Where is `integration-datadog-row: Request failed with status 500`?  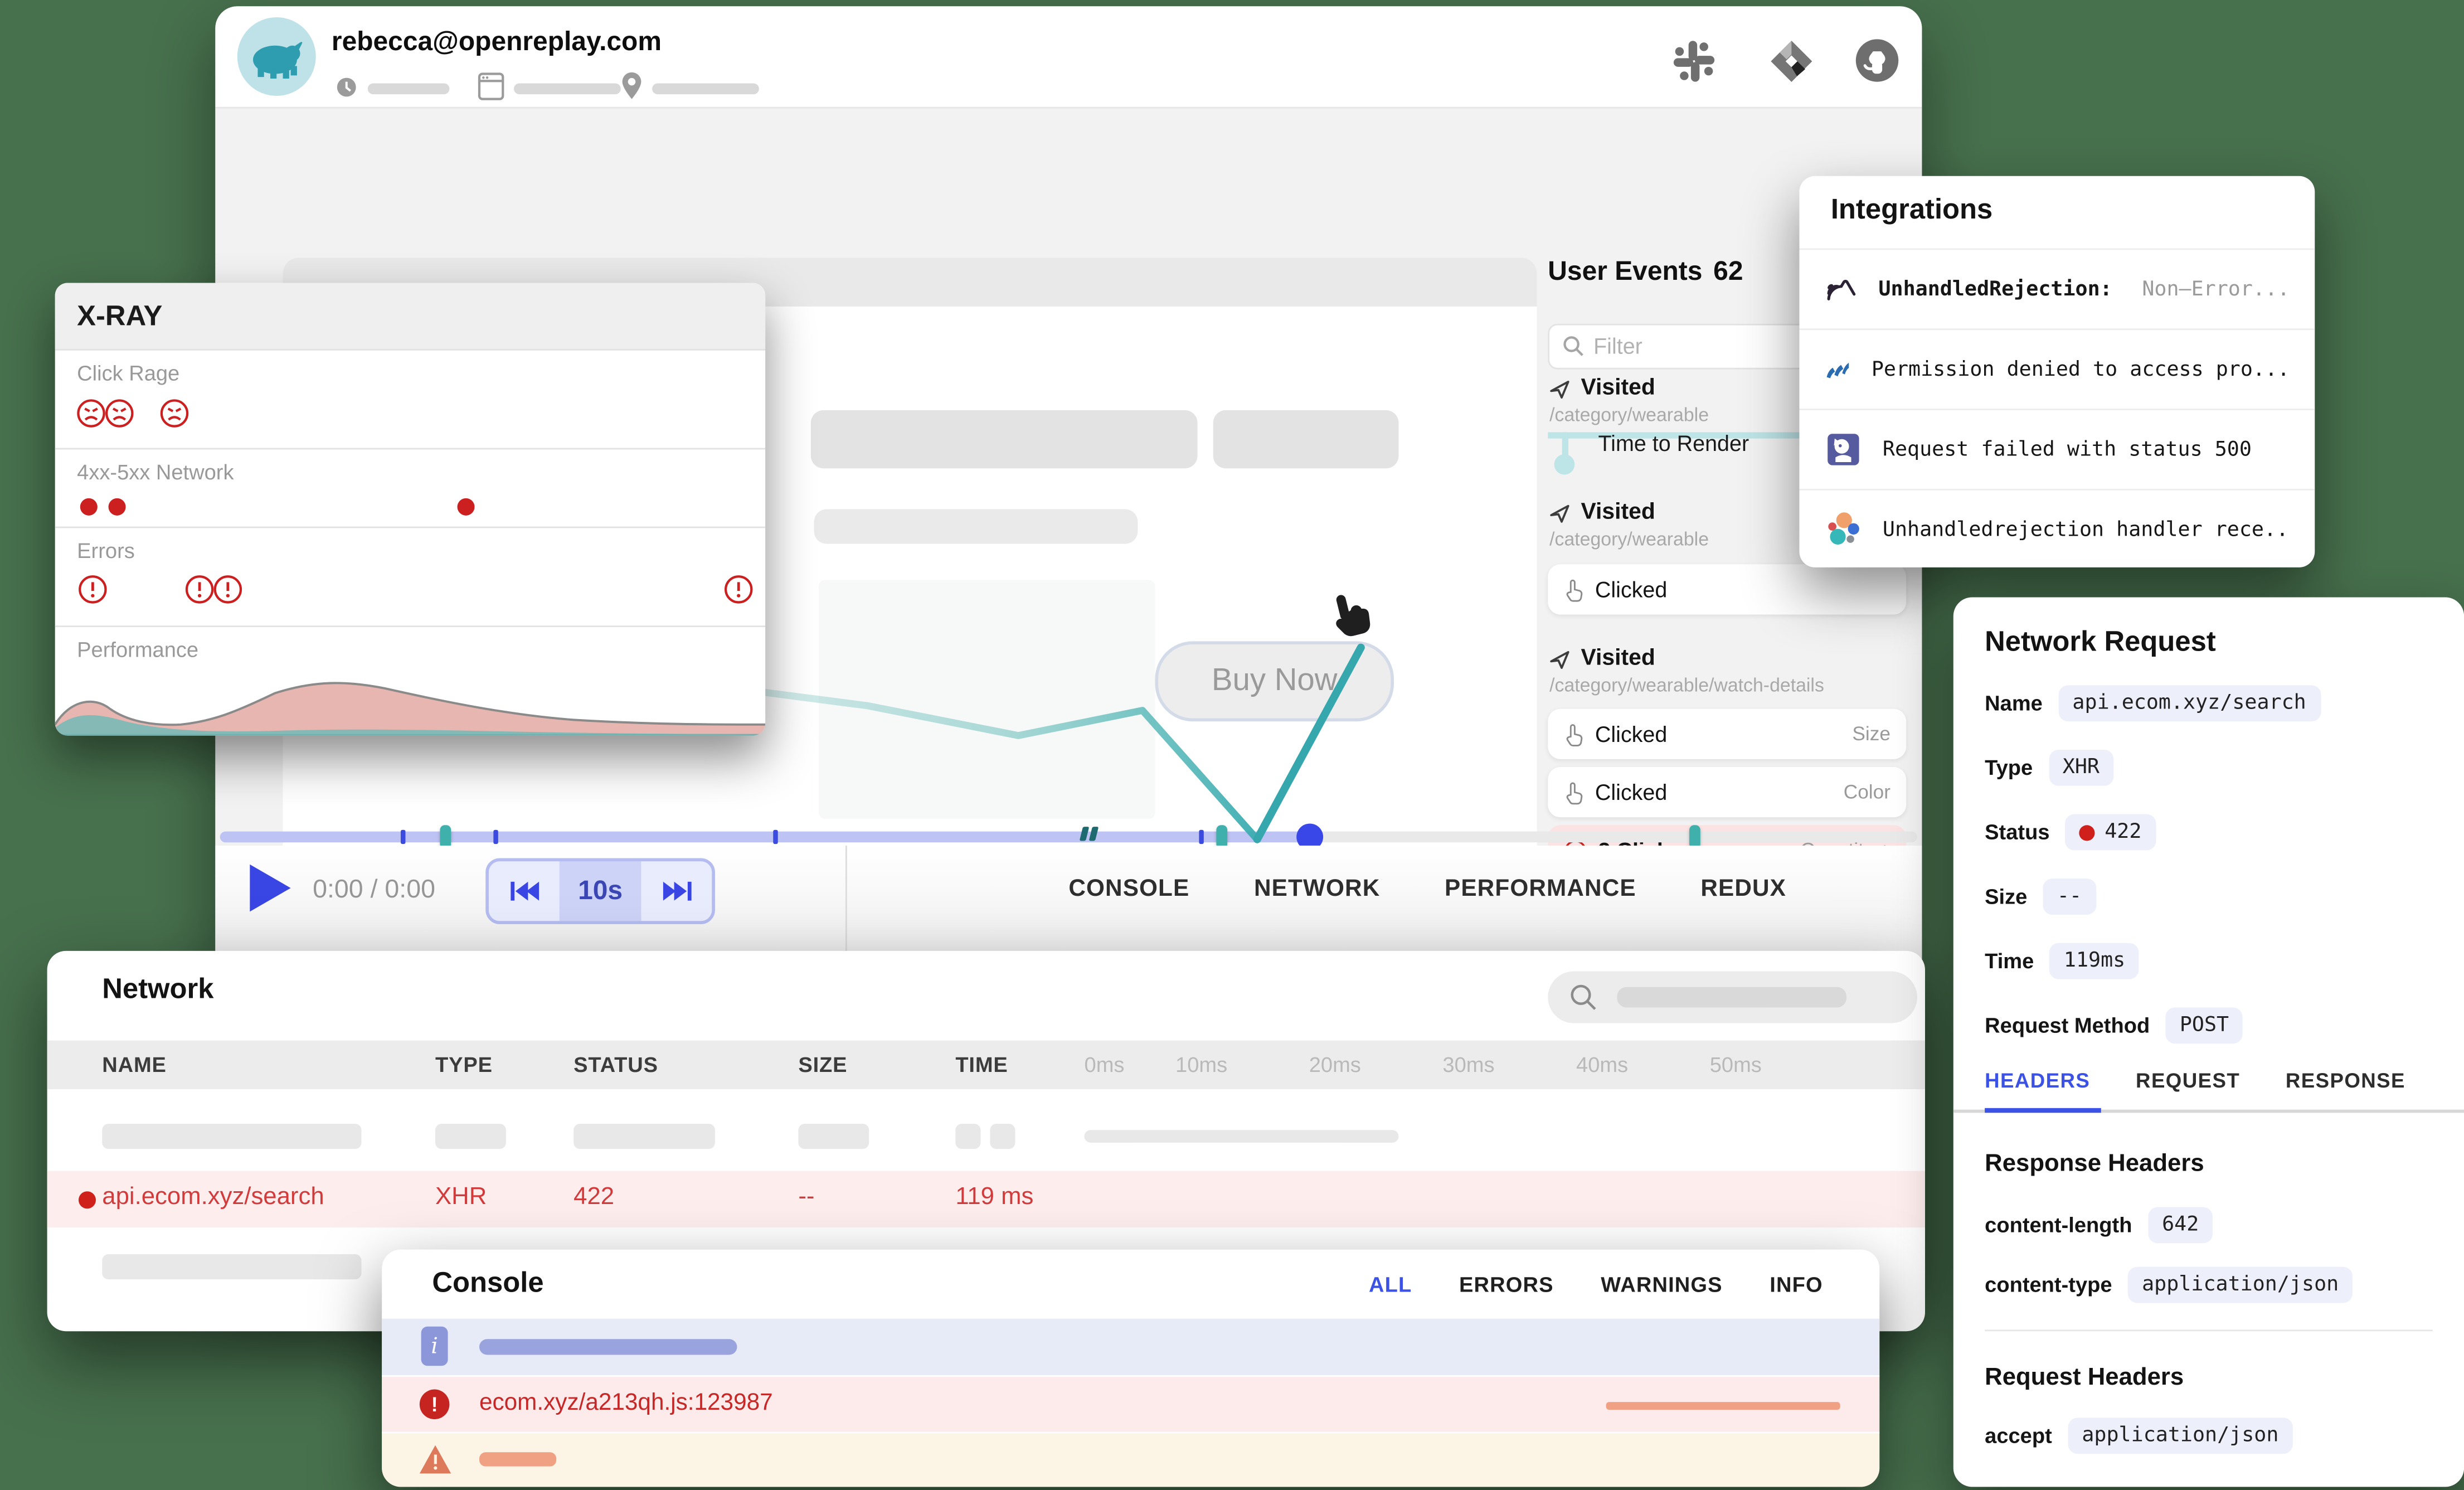
integration-datadog-row: Request failed with status 500 is located at coordinates (2057, 449).